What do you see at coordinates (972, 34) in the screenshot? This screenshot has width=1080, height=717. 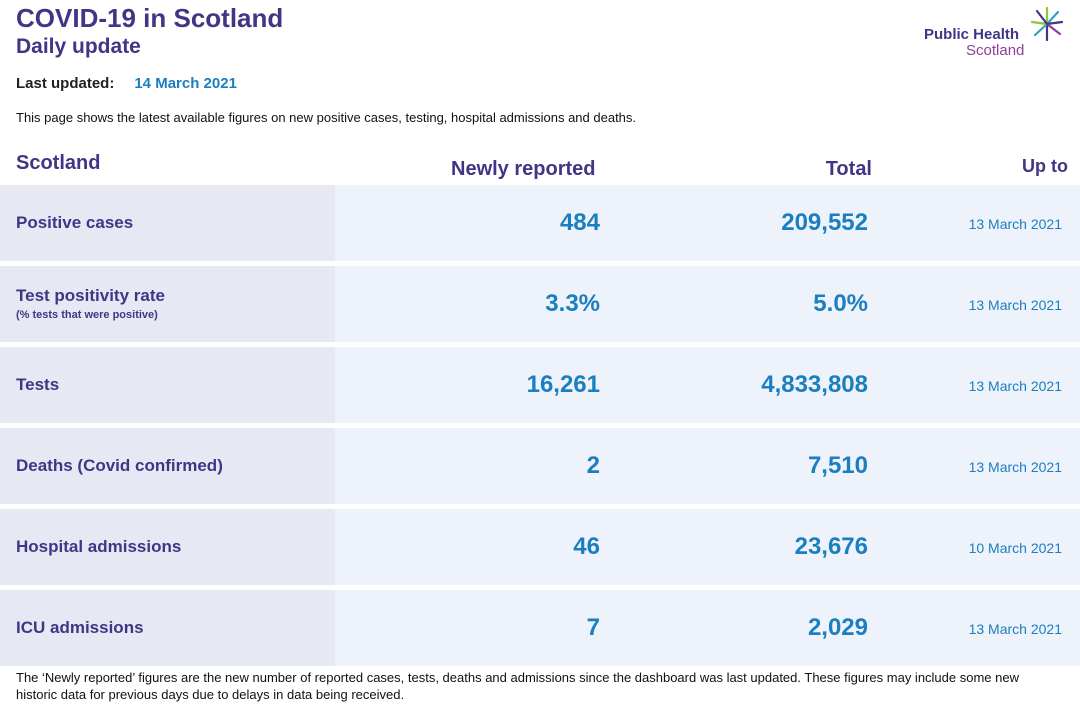 I see `logo-text-line1: Public Health` at bounding box center [972, 34].